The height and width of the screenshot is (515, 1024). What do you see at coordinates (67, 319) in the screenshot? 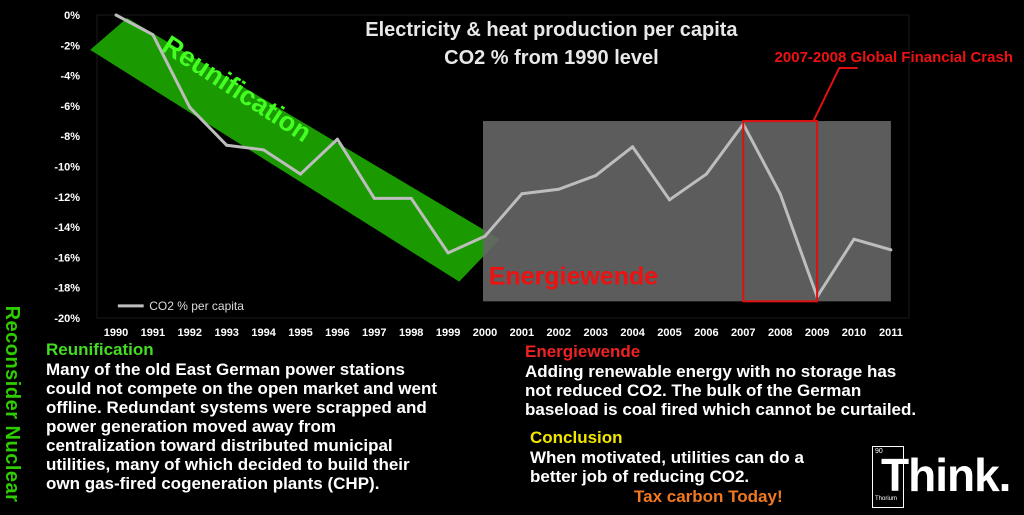
I see `y-tick-label: -20%` at bounding box center [67, 319].